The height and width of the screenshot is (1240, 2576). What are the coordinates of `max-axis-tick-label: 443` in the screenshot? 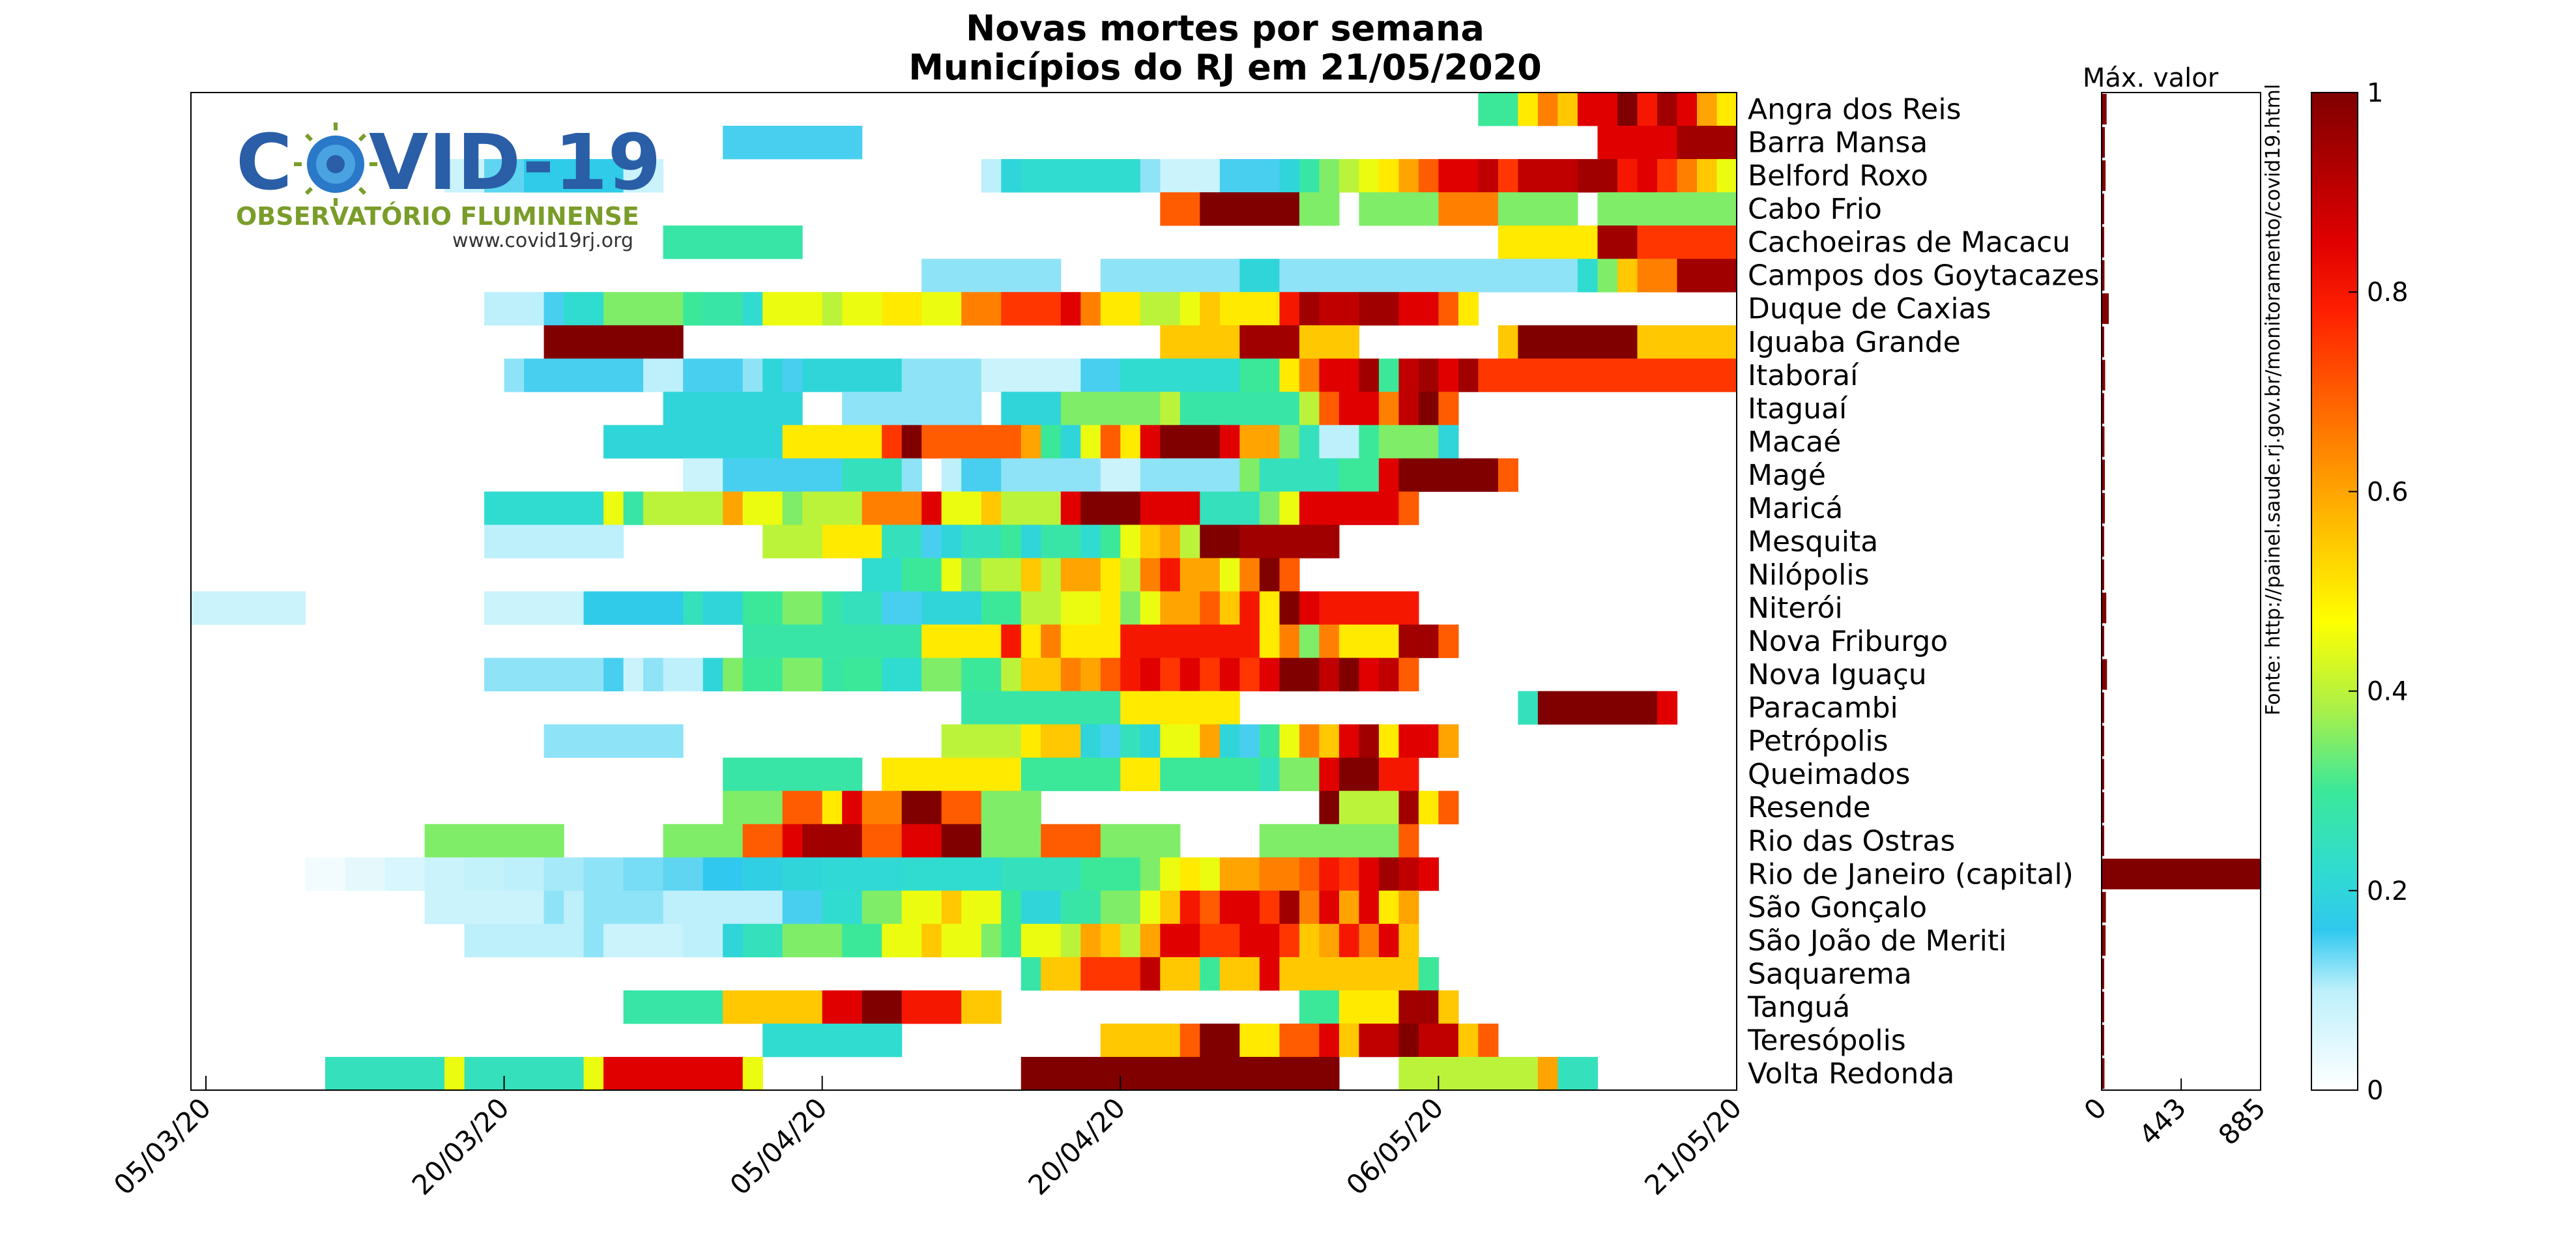 It's located at (2162, 1121).